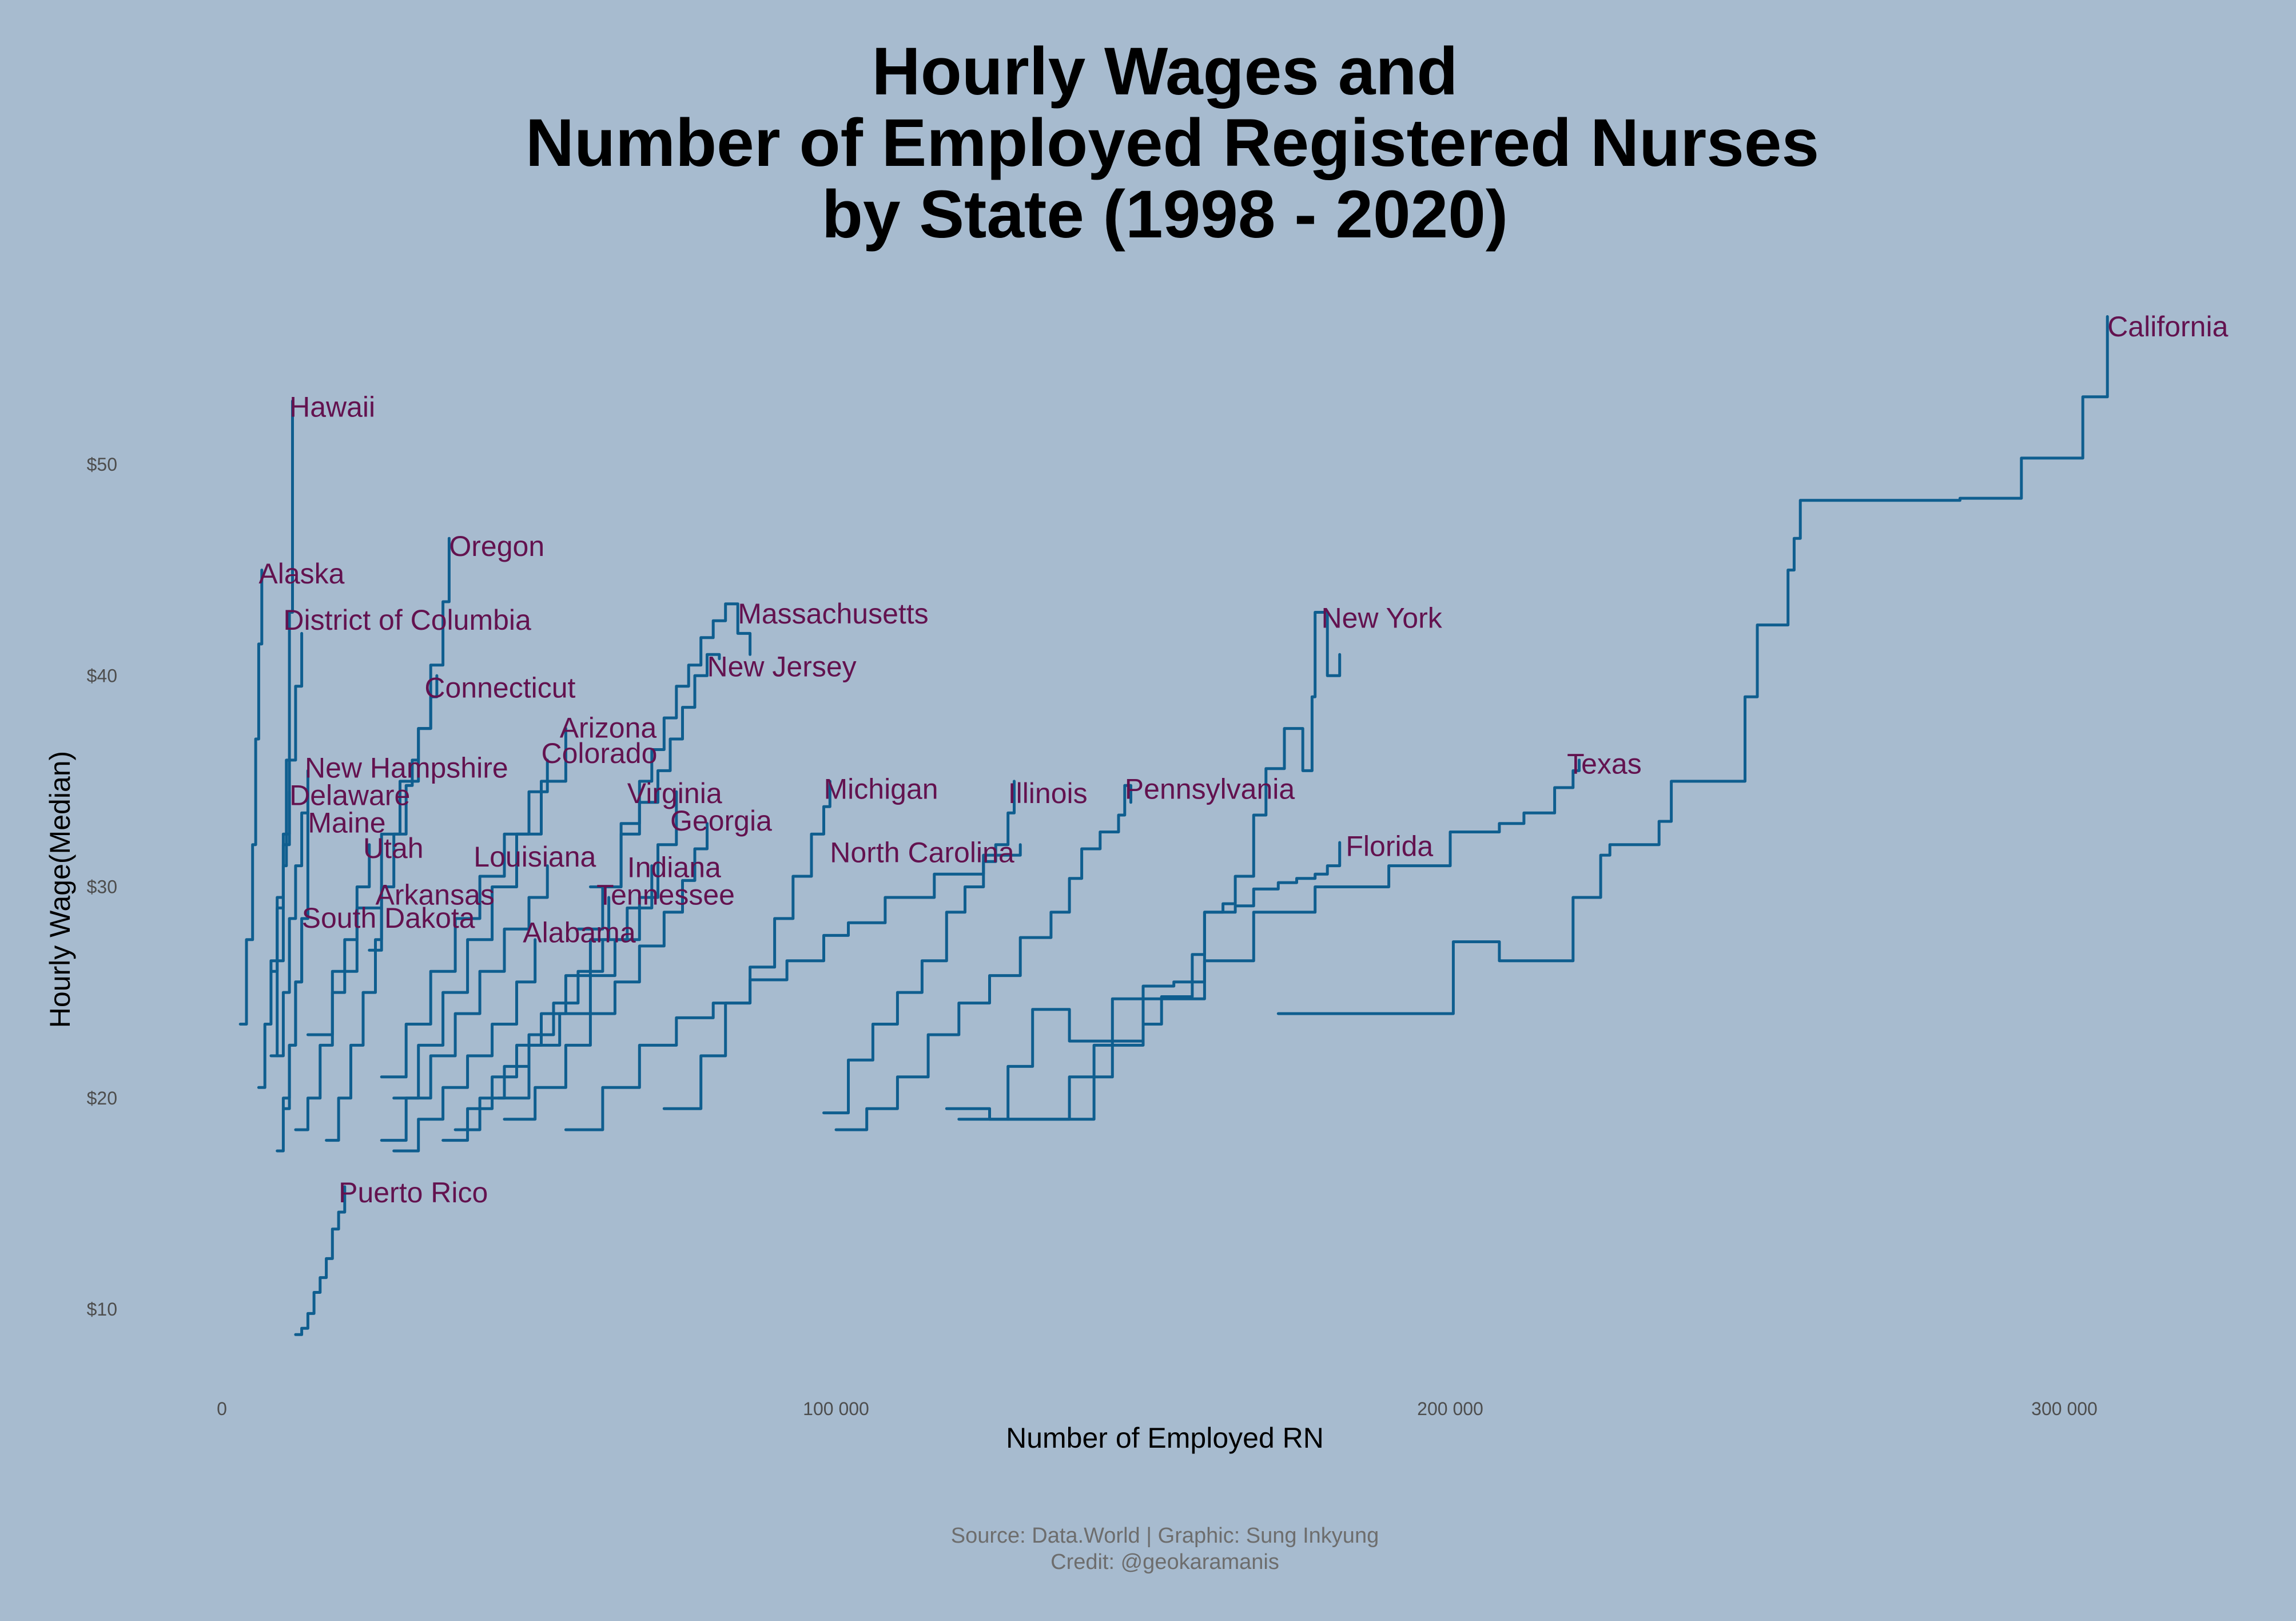 This screenshot has width=2296, height=1621. What do you see at coordinates (746, 945) in the screenshot?
I see `series-line-michigan` at bounding box center [746, 945].